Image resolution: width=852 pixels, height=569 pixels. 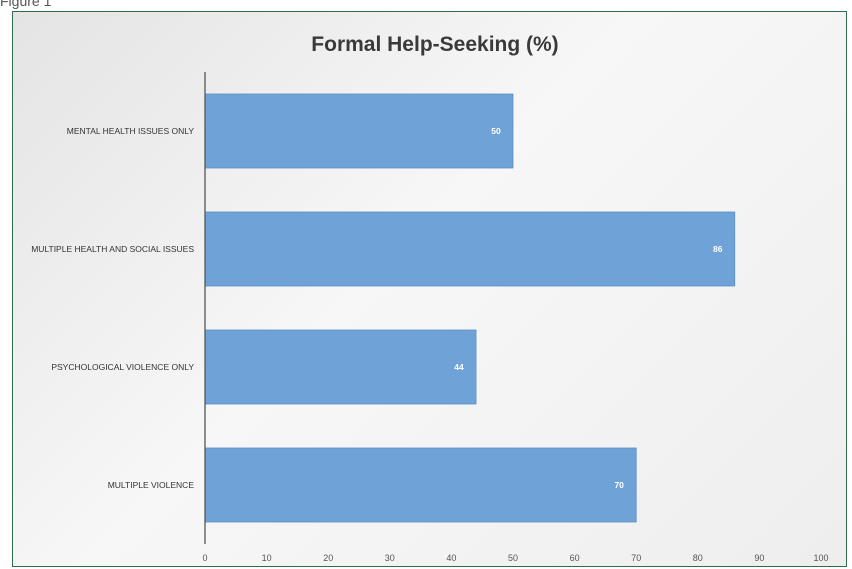 I want to click on x-tick-label-3: 30, so click(x=390, y=558).